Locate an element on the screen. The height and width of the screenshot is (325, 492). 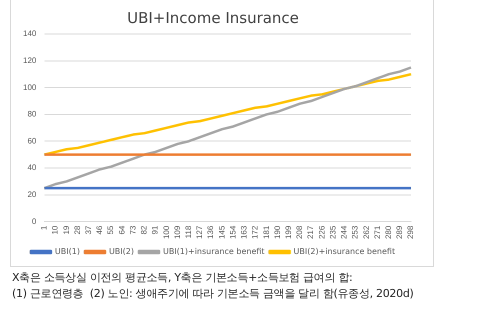
x-tick-label: 208 is located at coordinates (299, 232).